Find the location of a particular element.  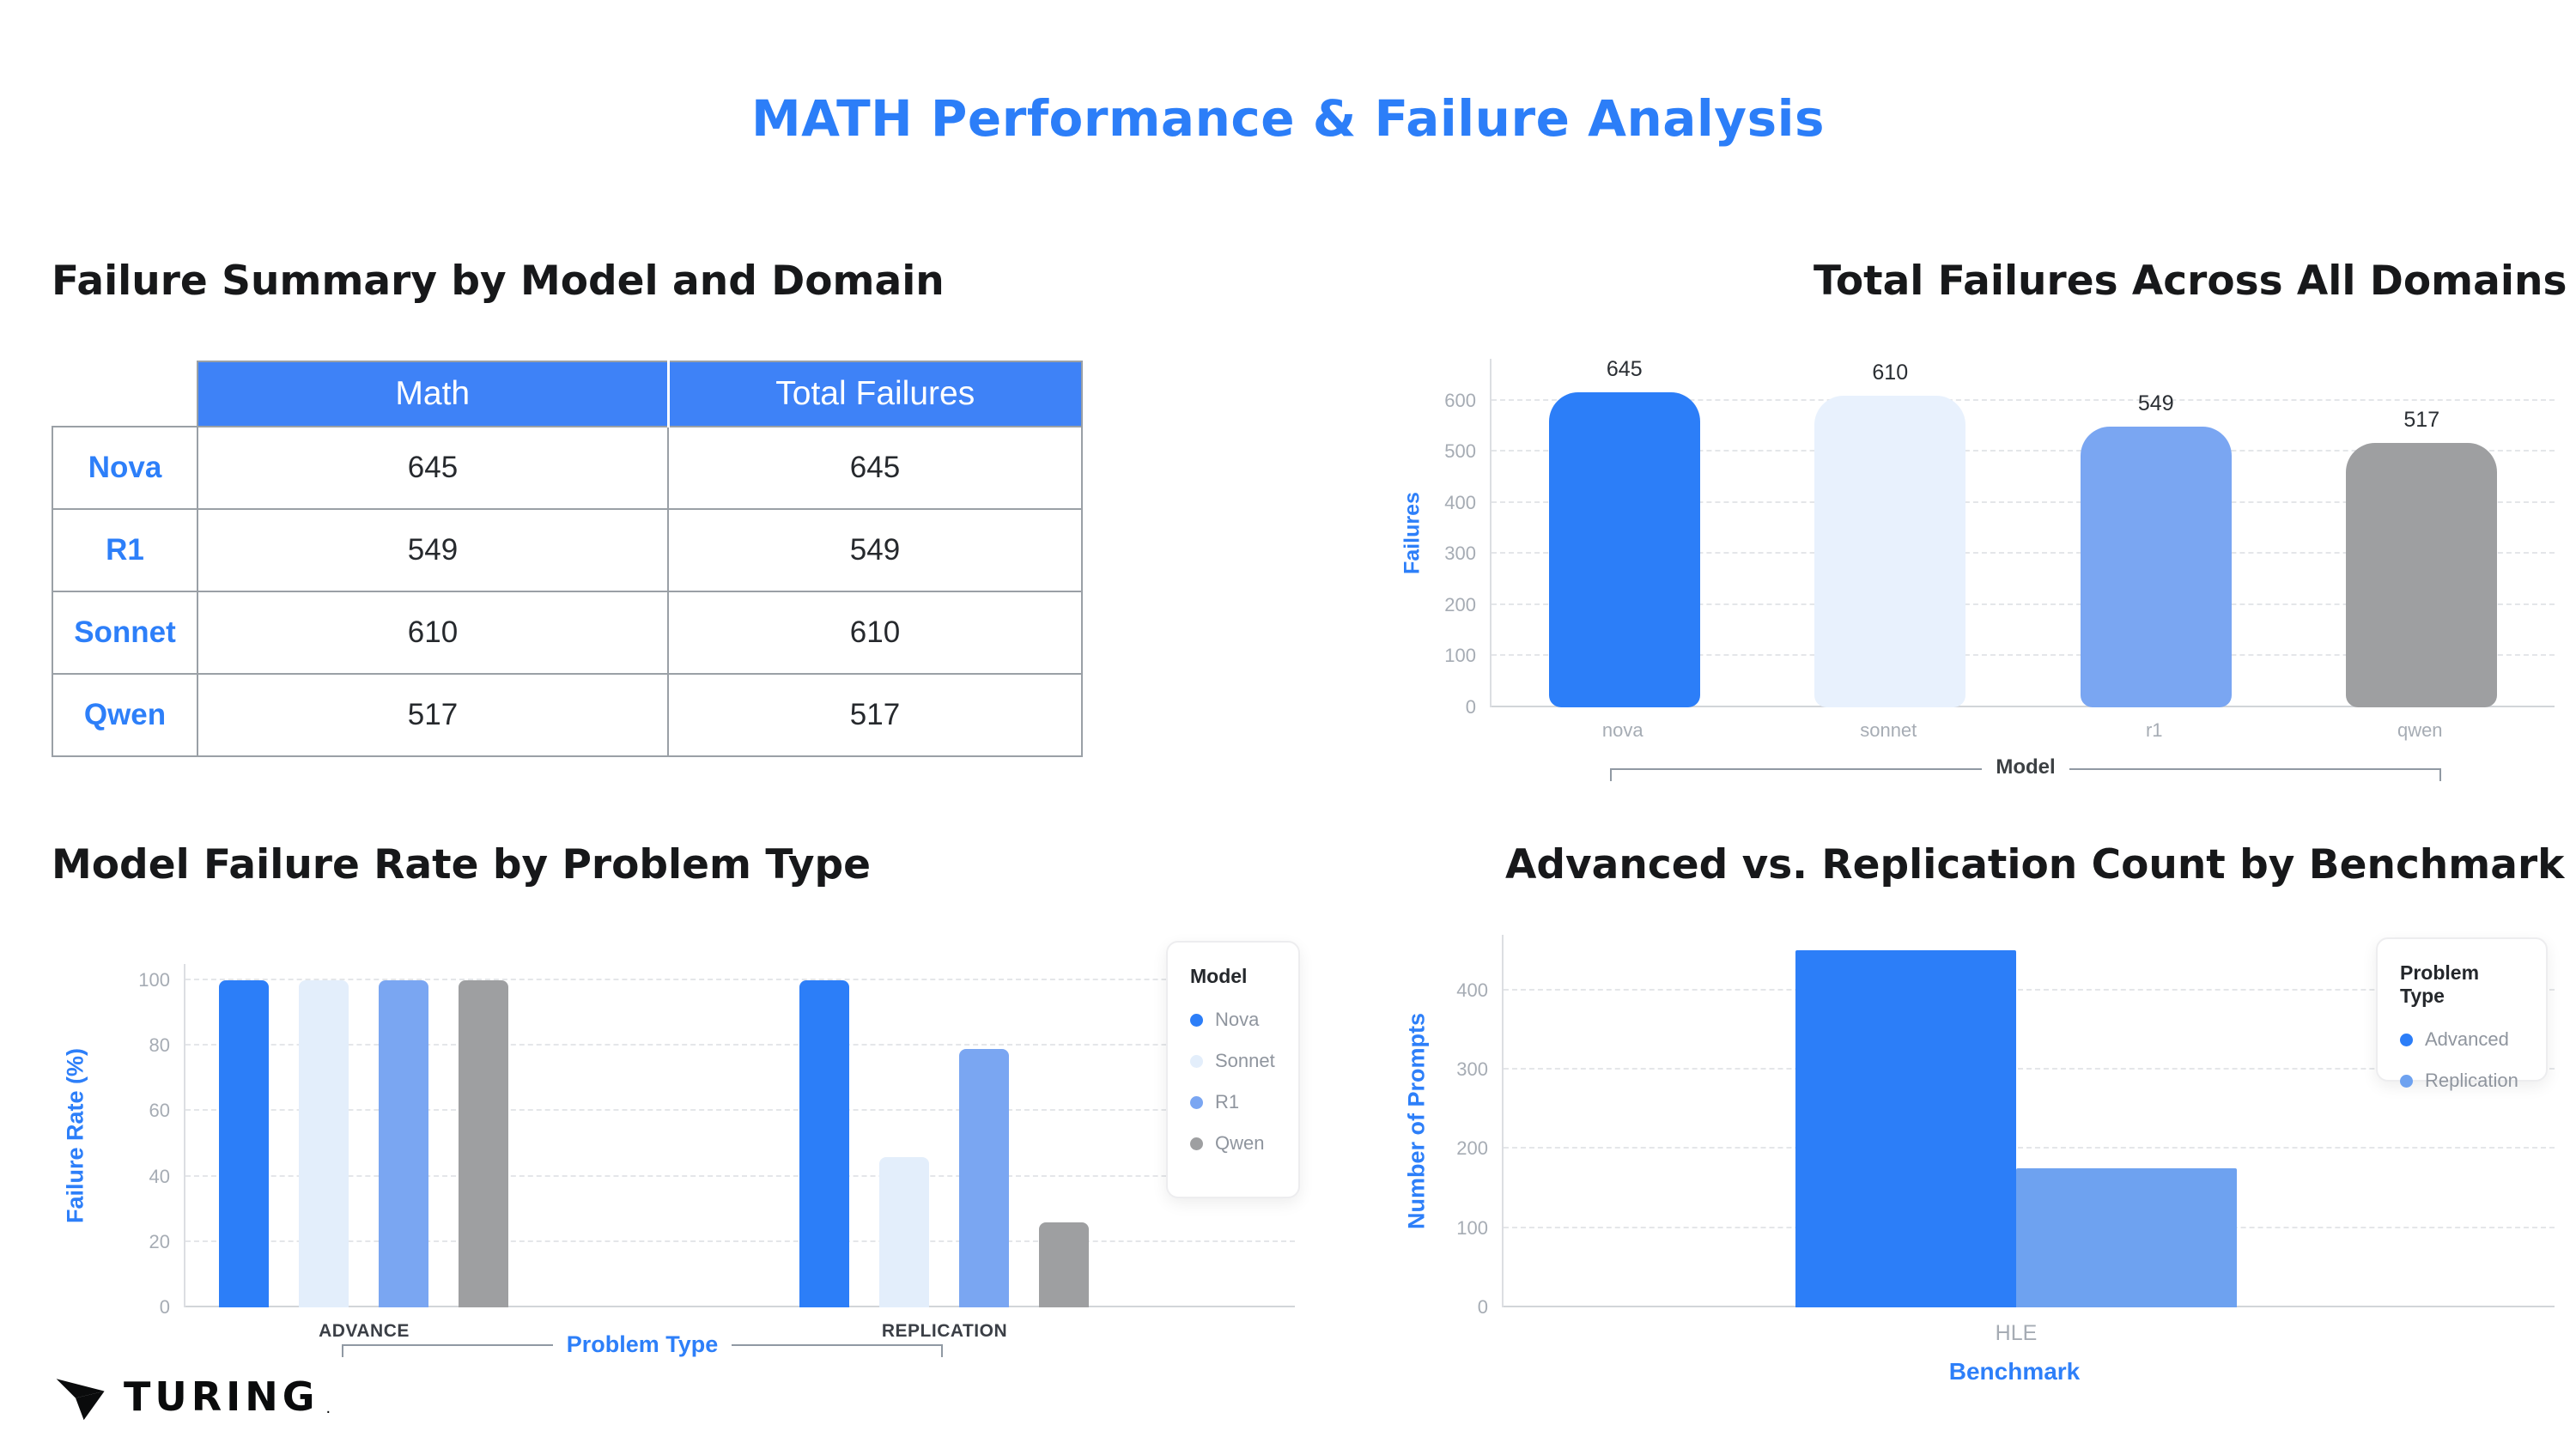

legend-dot-nova is located at coordinates (1196, 1020).